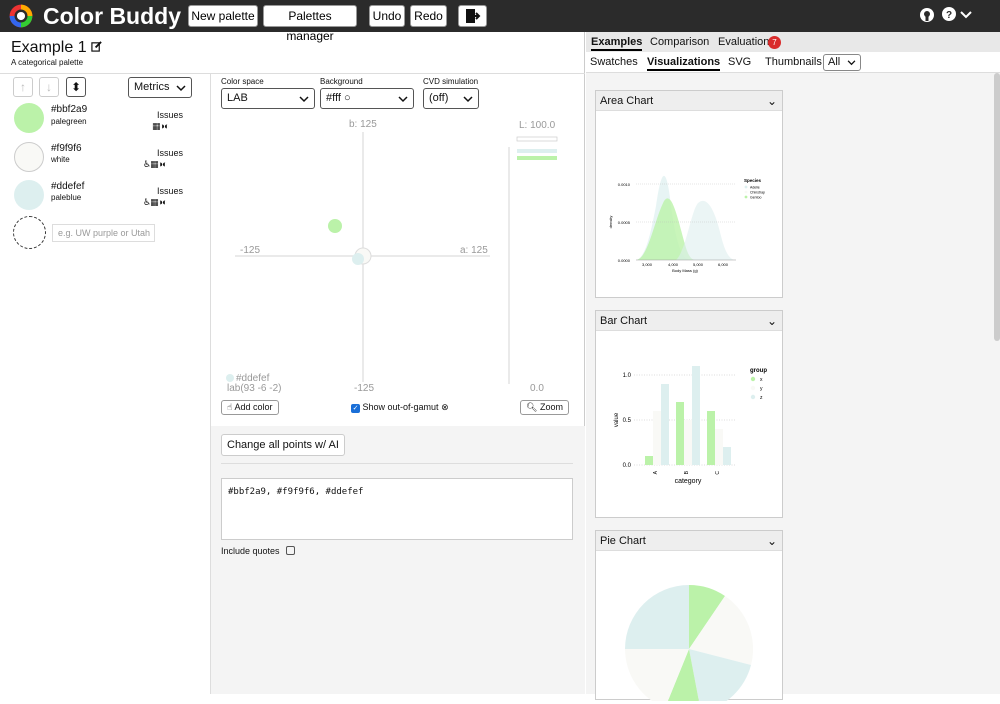 The image size is (1000, 704). What do you see at coordinates (223, 16) in the screenshot?
I see `new-palette-button: New palette` at bounding box center [223, 16].